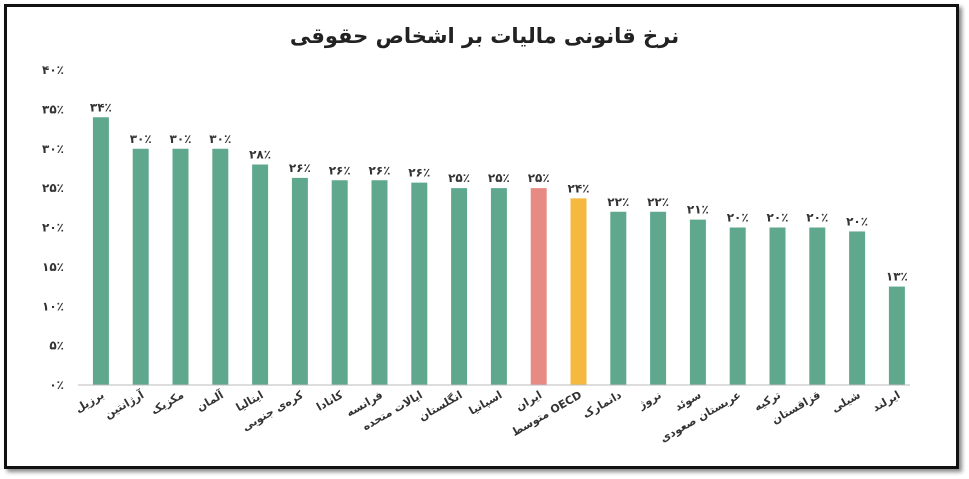 The width and height of the screenshot is (969, 479). What do you see at coordinates (53, 149) in the screenshot?
I see `y-tick-label: ۳۰٪` at bounding box center [53, 149].